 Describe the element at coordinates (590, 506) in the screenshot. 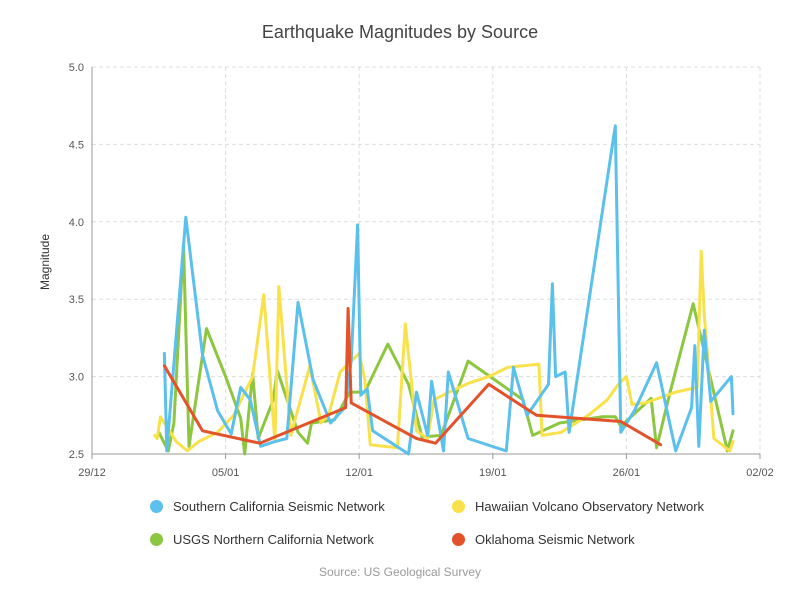

I see `legend-label-hawaiian-volcano: Hawaiian Volcano Observatory Network` at that location.